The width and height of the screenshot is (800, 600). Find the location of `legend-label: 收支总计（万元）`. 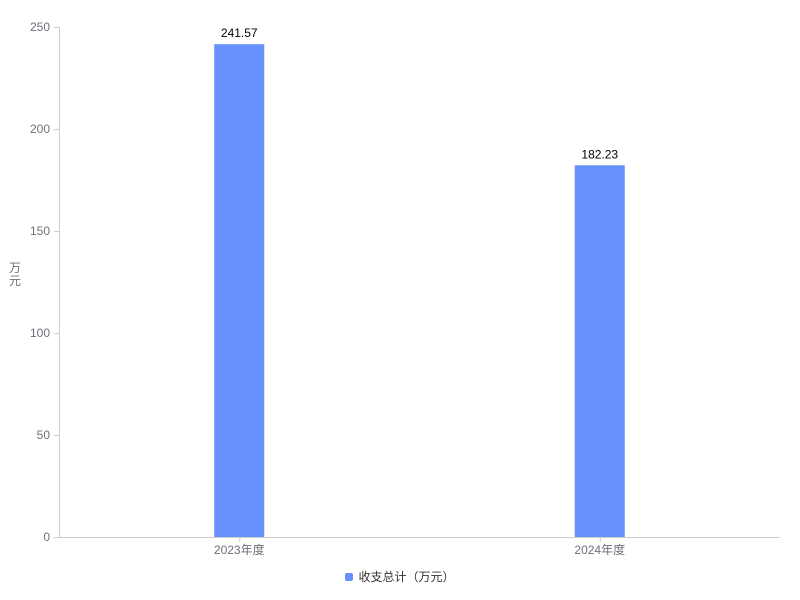

legend-label: 收支总计（万元） is located at coordinates (406, 577).